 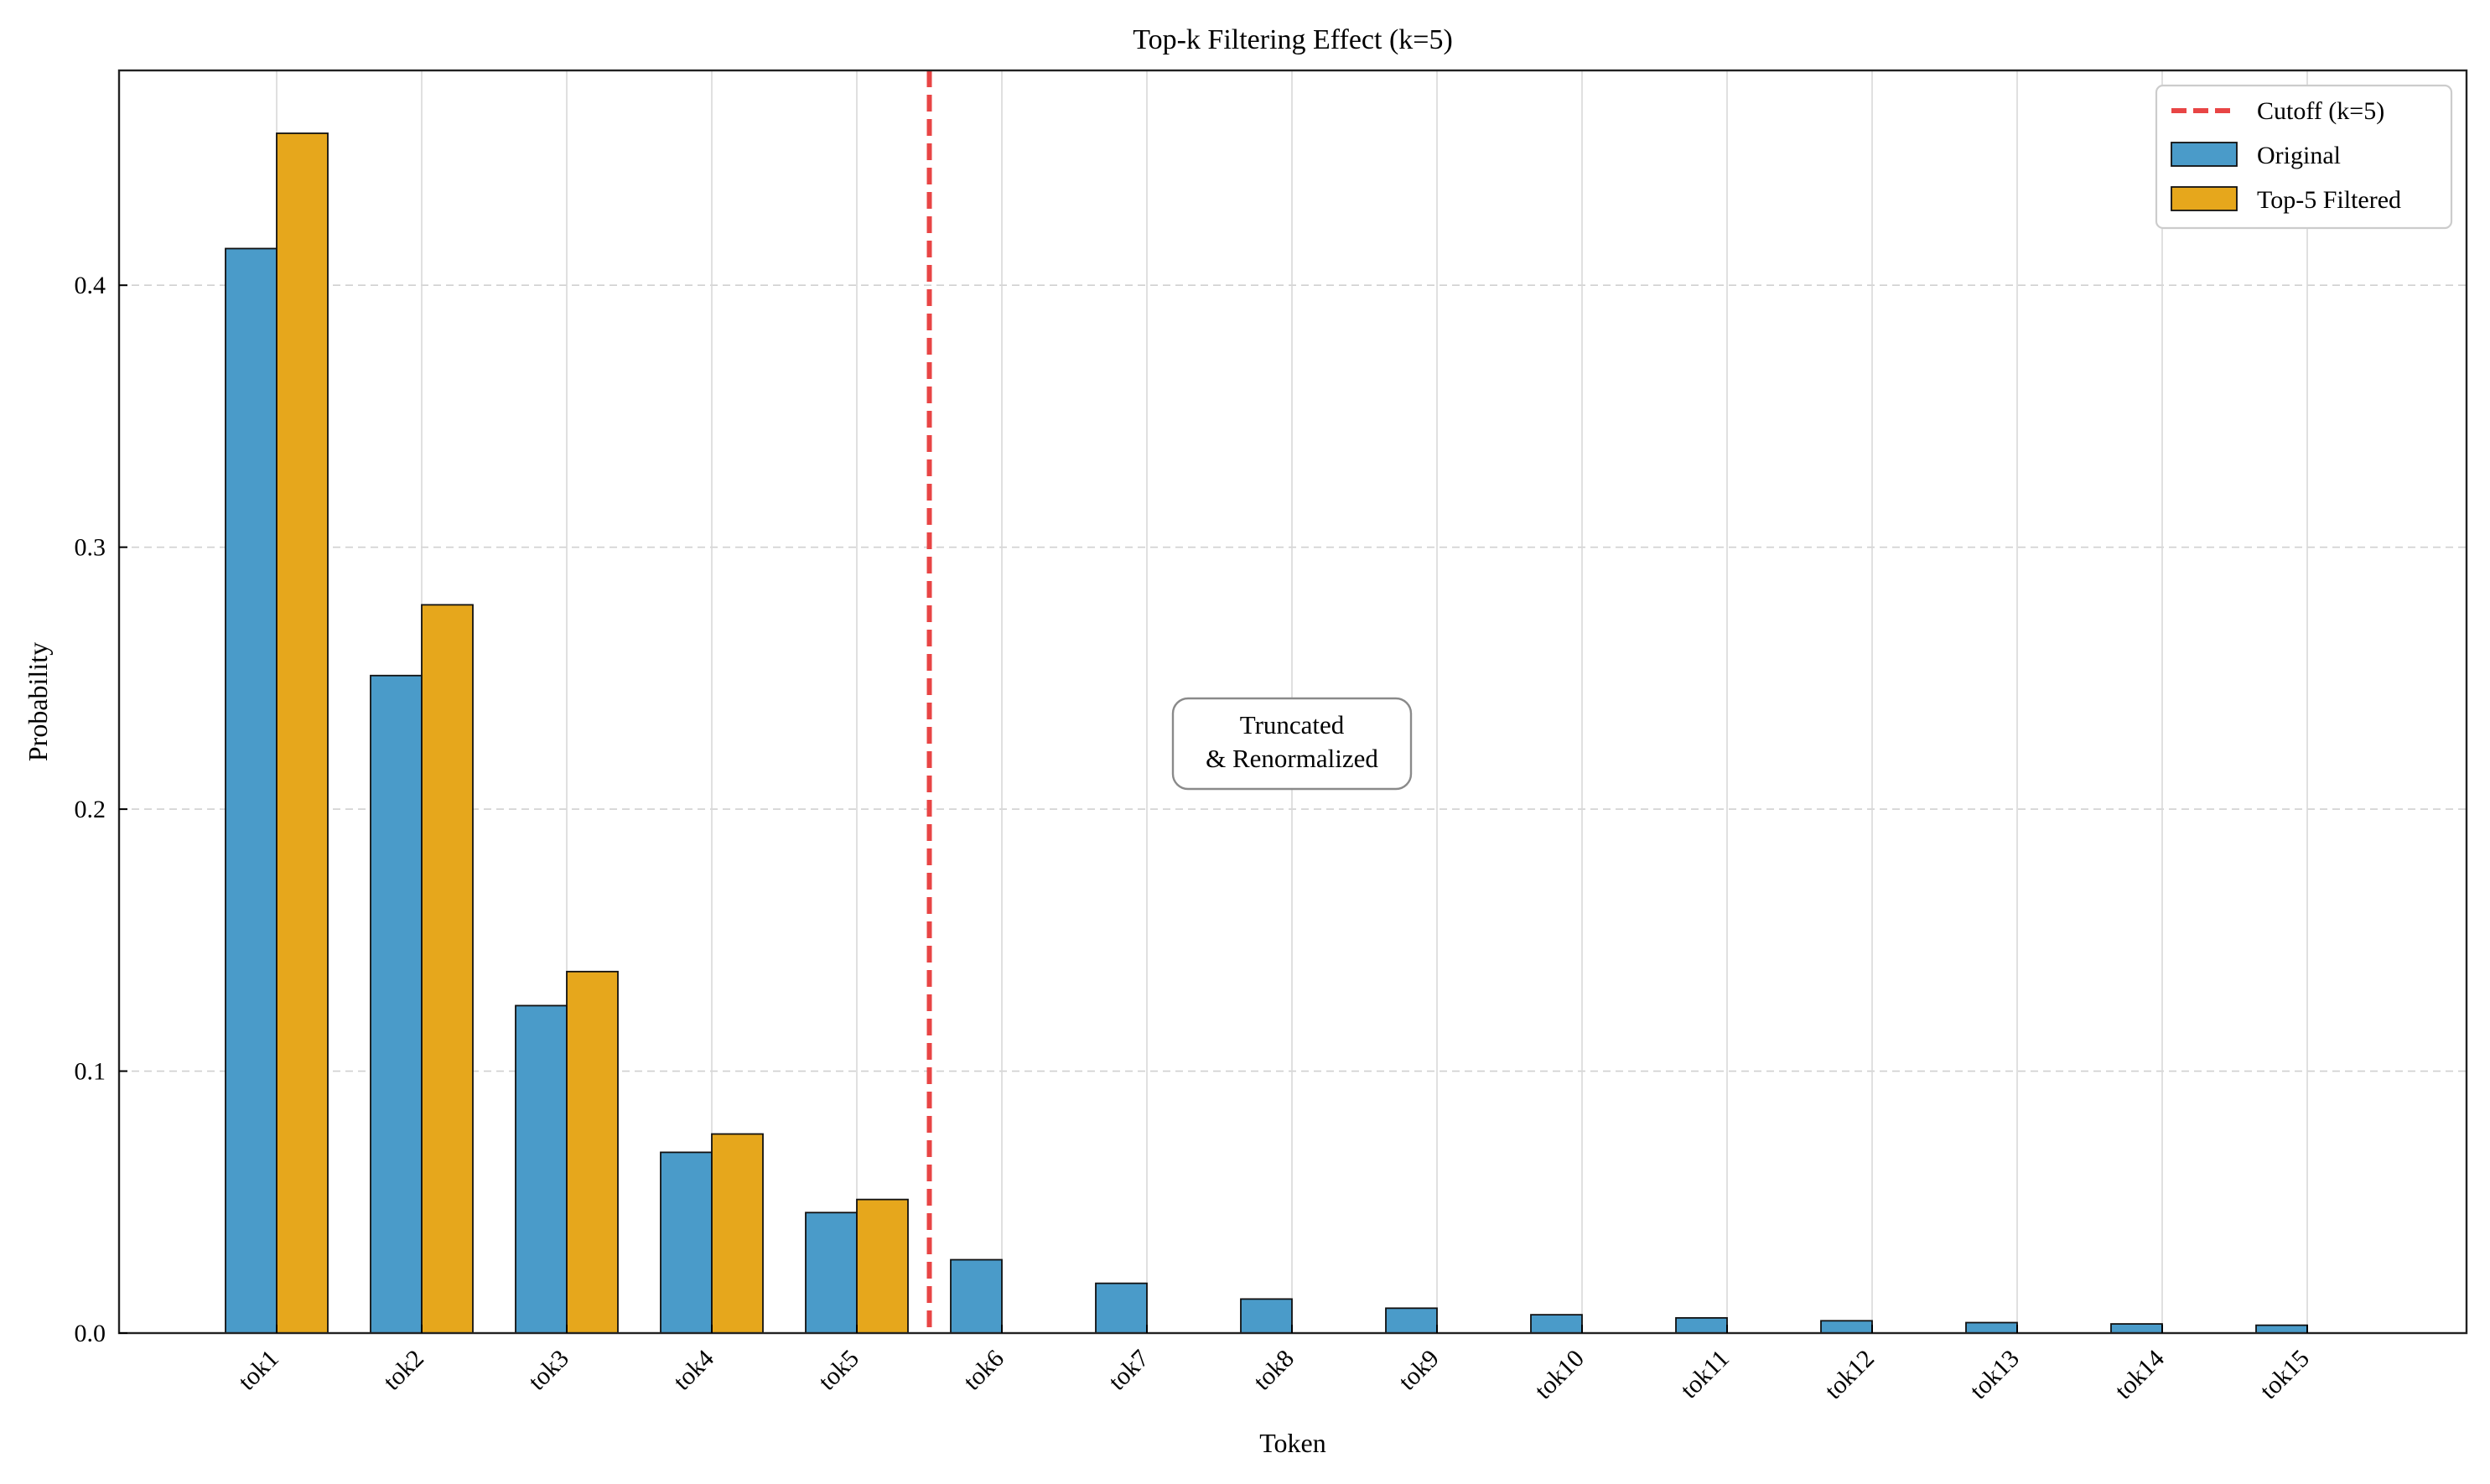 What do you see at coordinates (1559, 1375) in the screenshot?
I see `x-tick-label: tok10` at bounding box center [1559, 1375].